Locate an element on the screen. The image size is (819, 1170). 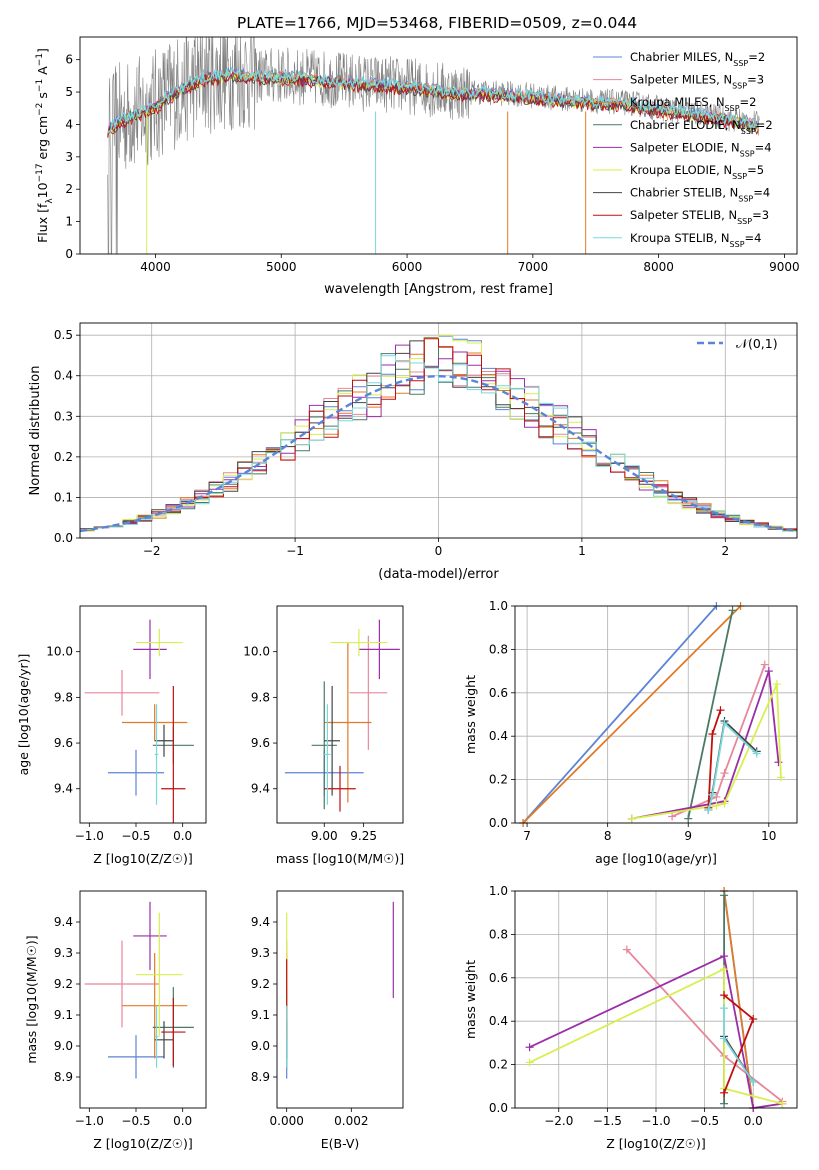
x-axis-label: (data-model)/error is located at coordinates (438, 574).